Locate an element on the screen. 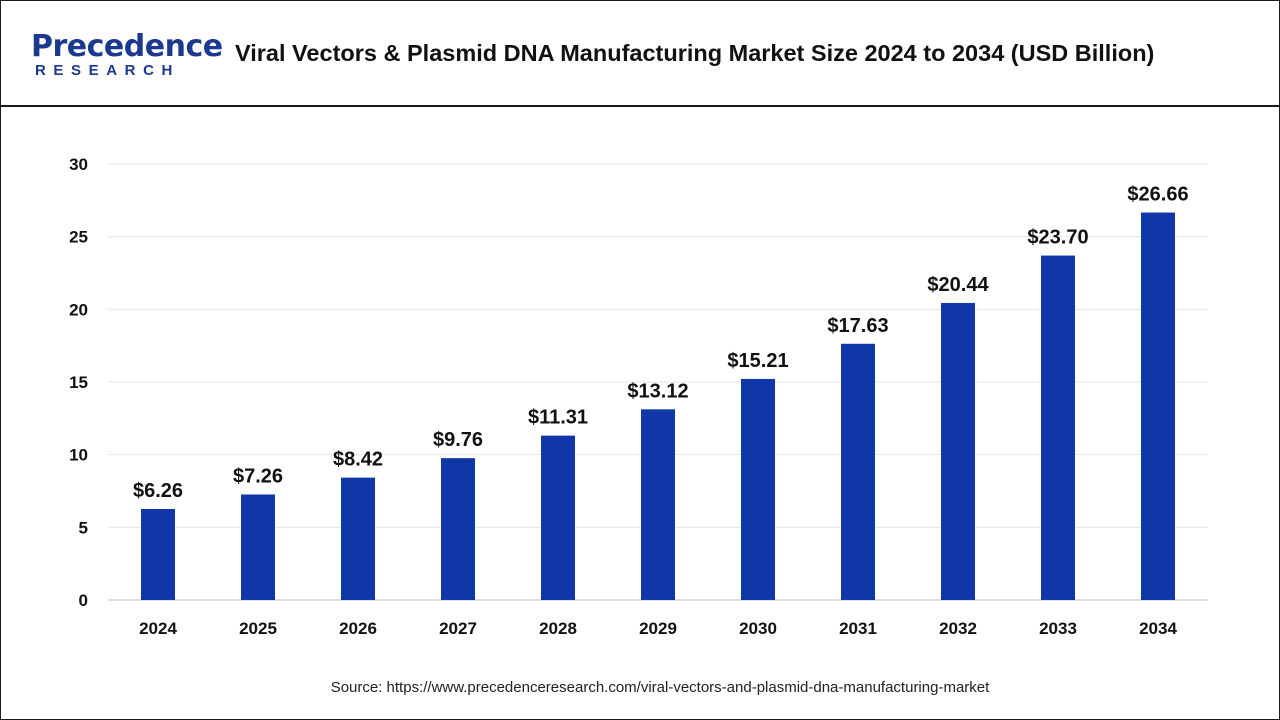 The height and width of the screenshot is (720, 1280). x-tick-label: 2027 is located at coordinates (458, 628).